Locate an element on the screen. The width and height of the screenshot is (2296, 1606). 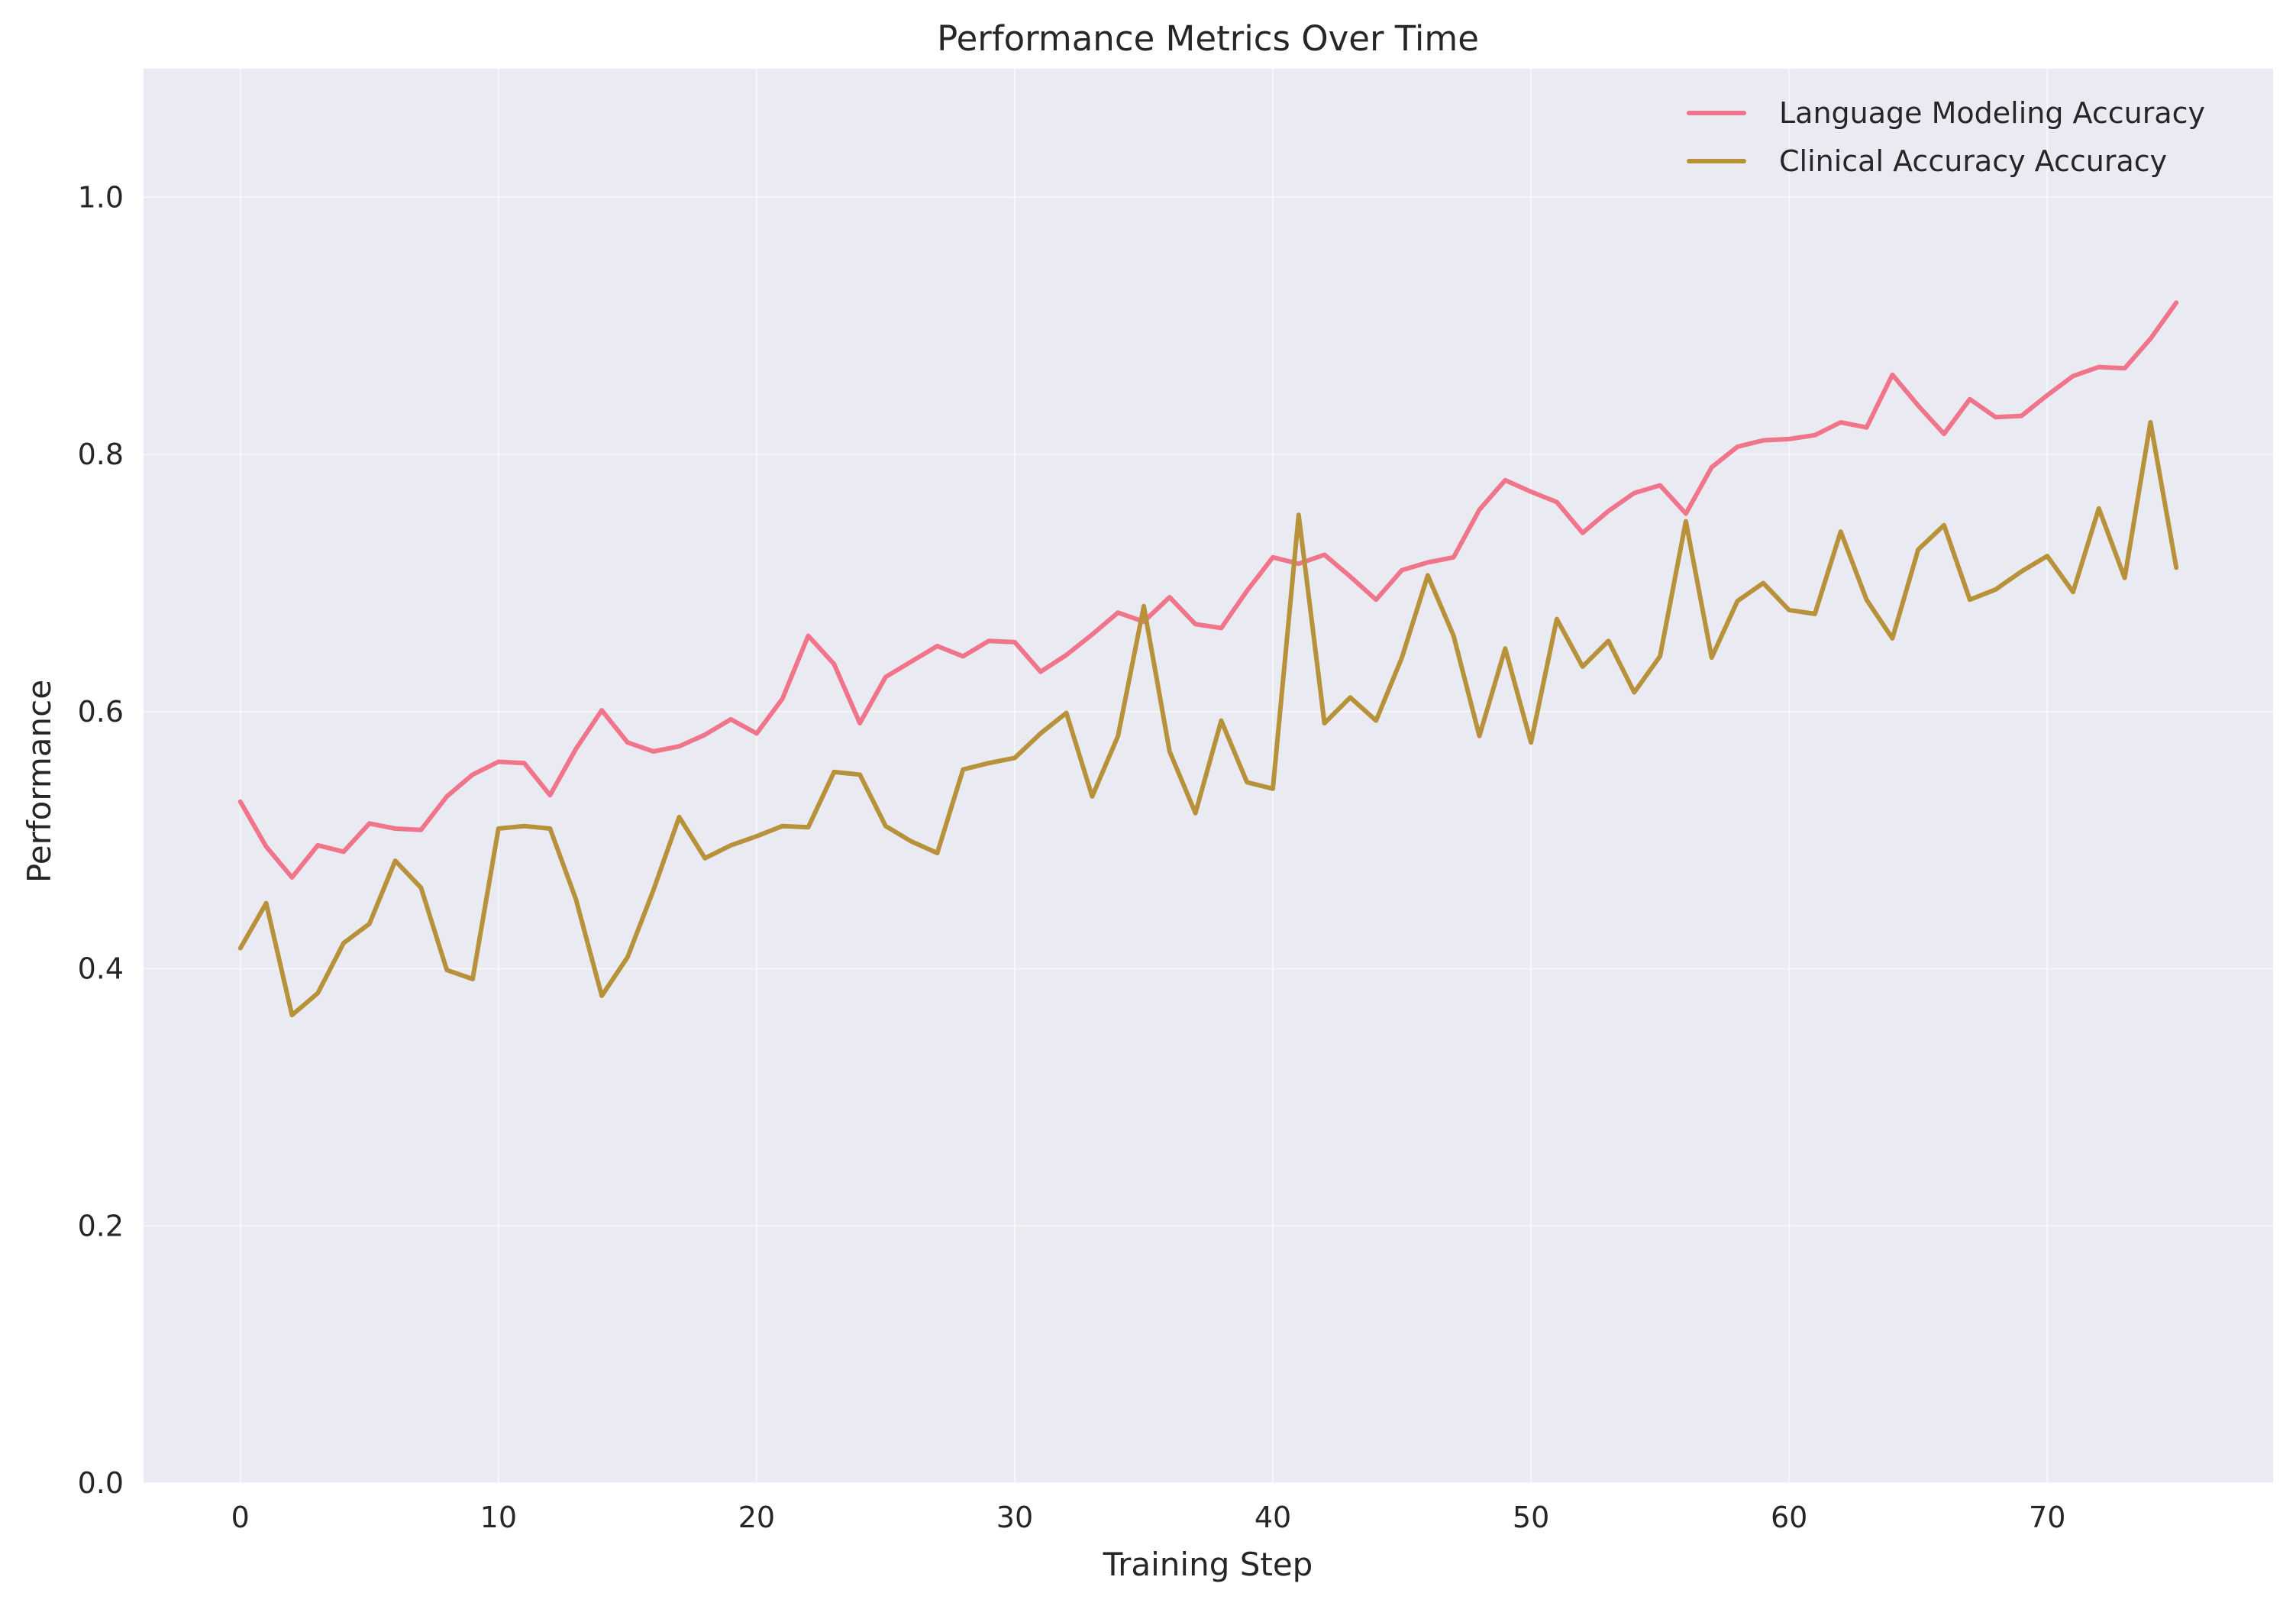
y-tick-label: 0.8 is located at coordinates (101, 454).